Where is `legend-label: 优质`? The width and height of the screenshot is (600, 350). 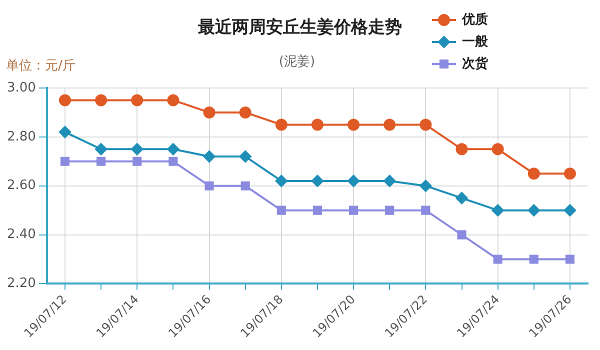
legend-label: 优质 is located at coordinates (474, 19).